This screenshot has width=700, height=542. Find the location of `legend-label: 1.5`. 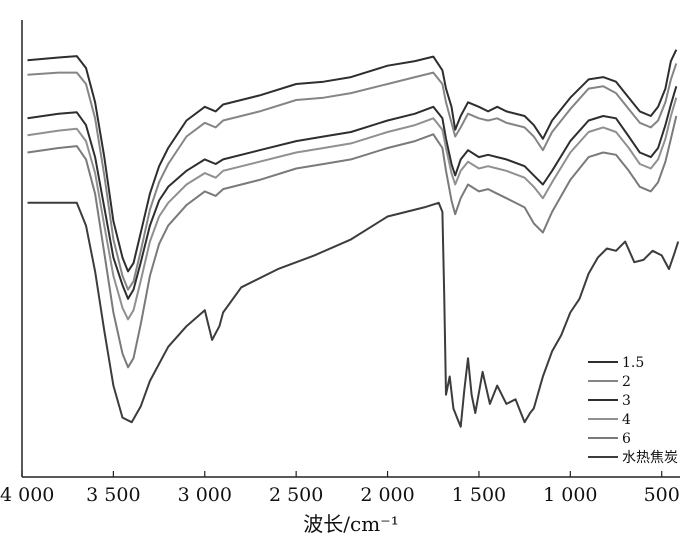

legend-label: 1.5 is located at coordinates (633, 363).